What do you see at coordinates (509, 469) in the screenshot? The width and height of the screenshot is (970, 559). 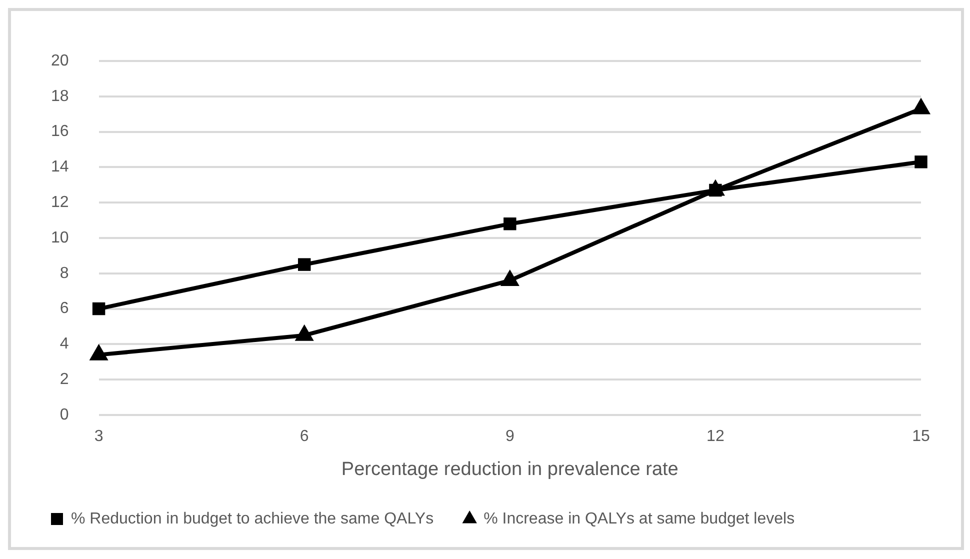 I see `x-axis-title: Percentage reduction in prevalence rate` at bounding box center [509, 469].